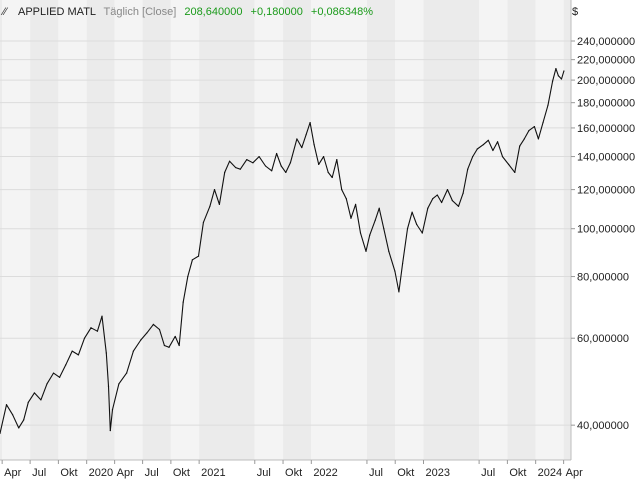  What do you see at coordinates (606, 61) in the screenshot?
I see `y-tick-label: 220,000000` at bounding box center [606, 61].